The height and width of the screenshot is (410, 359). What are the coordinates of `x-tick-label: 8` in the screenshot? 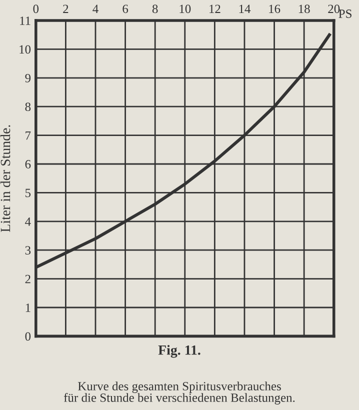 It's located at (155, 9).